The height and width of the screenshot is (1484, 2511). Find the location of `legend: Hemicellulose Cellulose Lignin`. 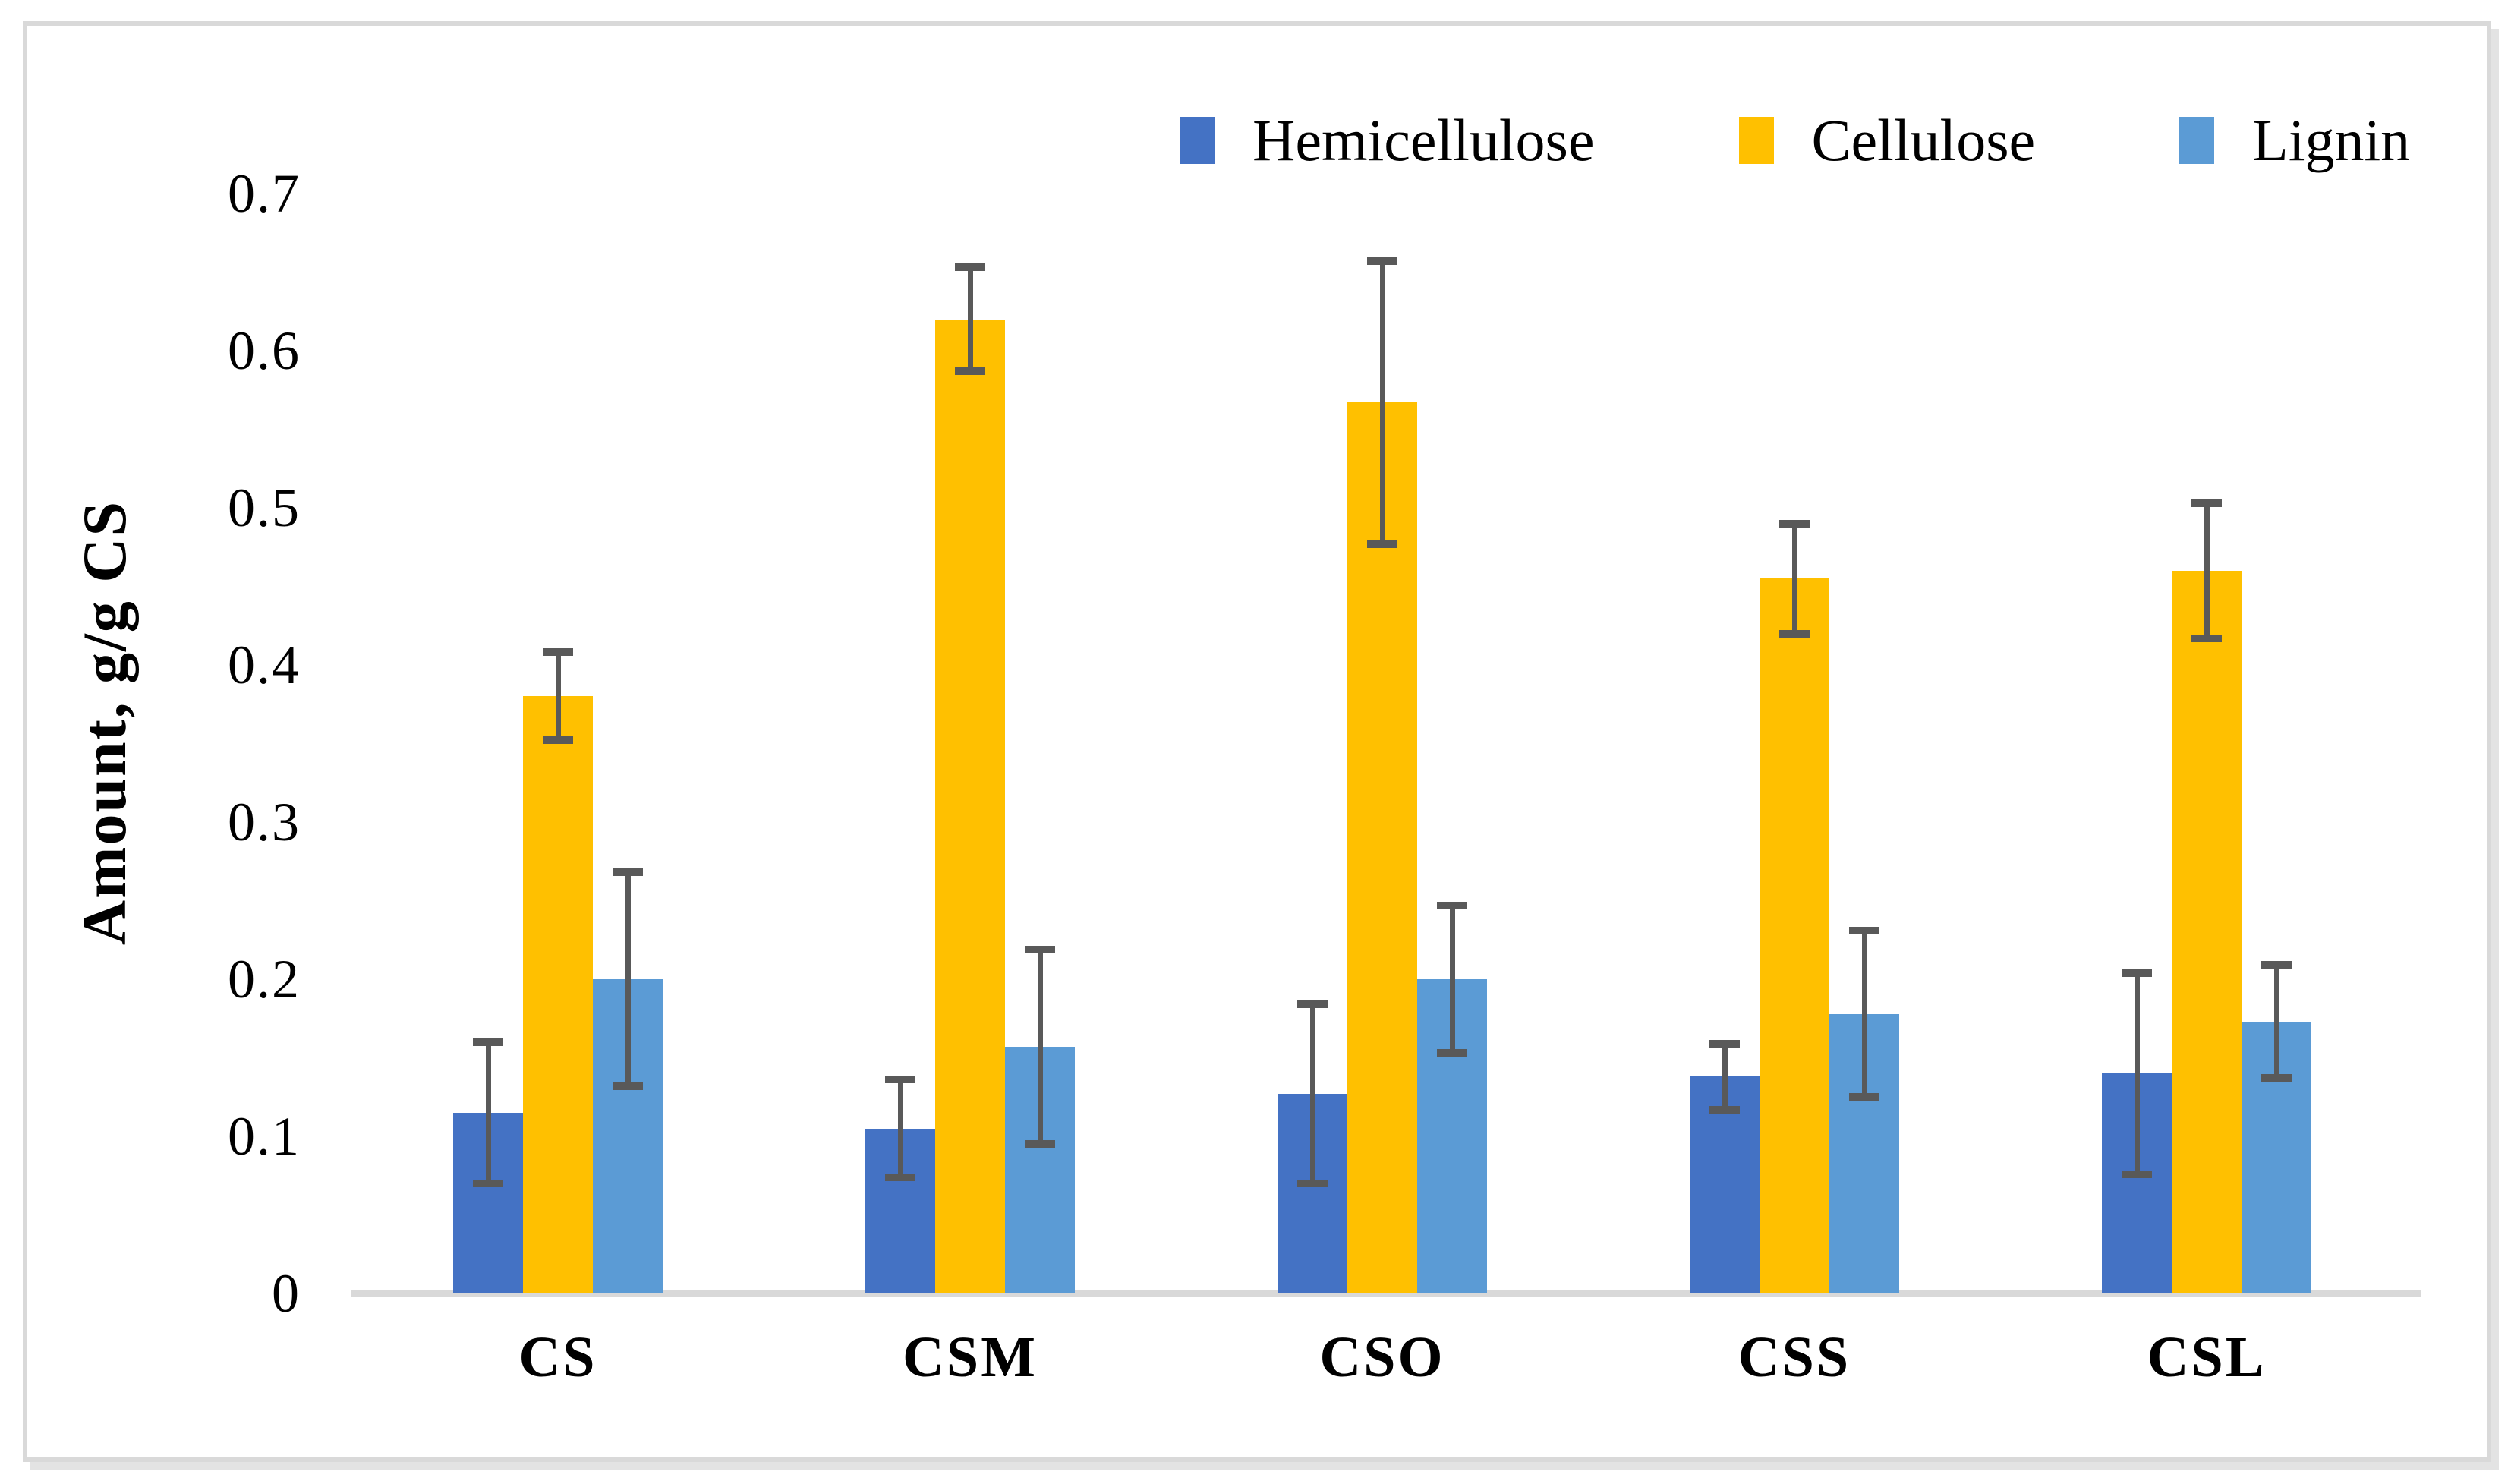

legend: Hemicellulose Cellulose Lignin is located at coordinates (1795, 140).